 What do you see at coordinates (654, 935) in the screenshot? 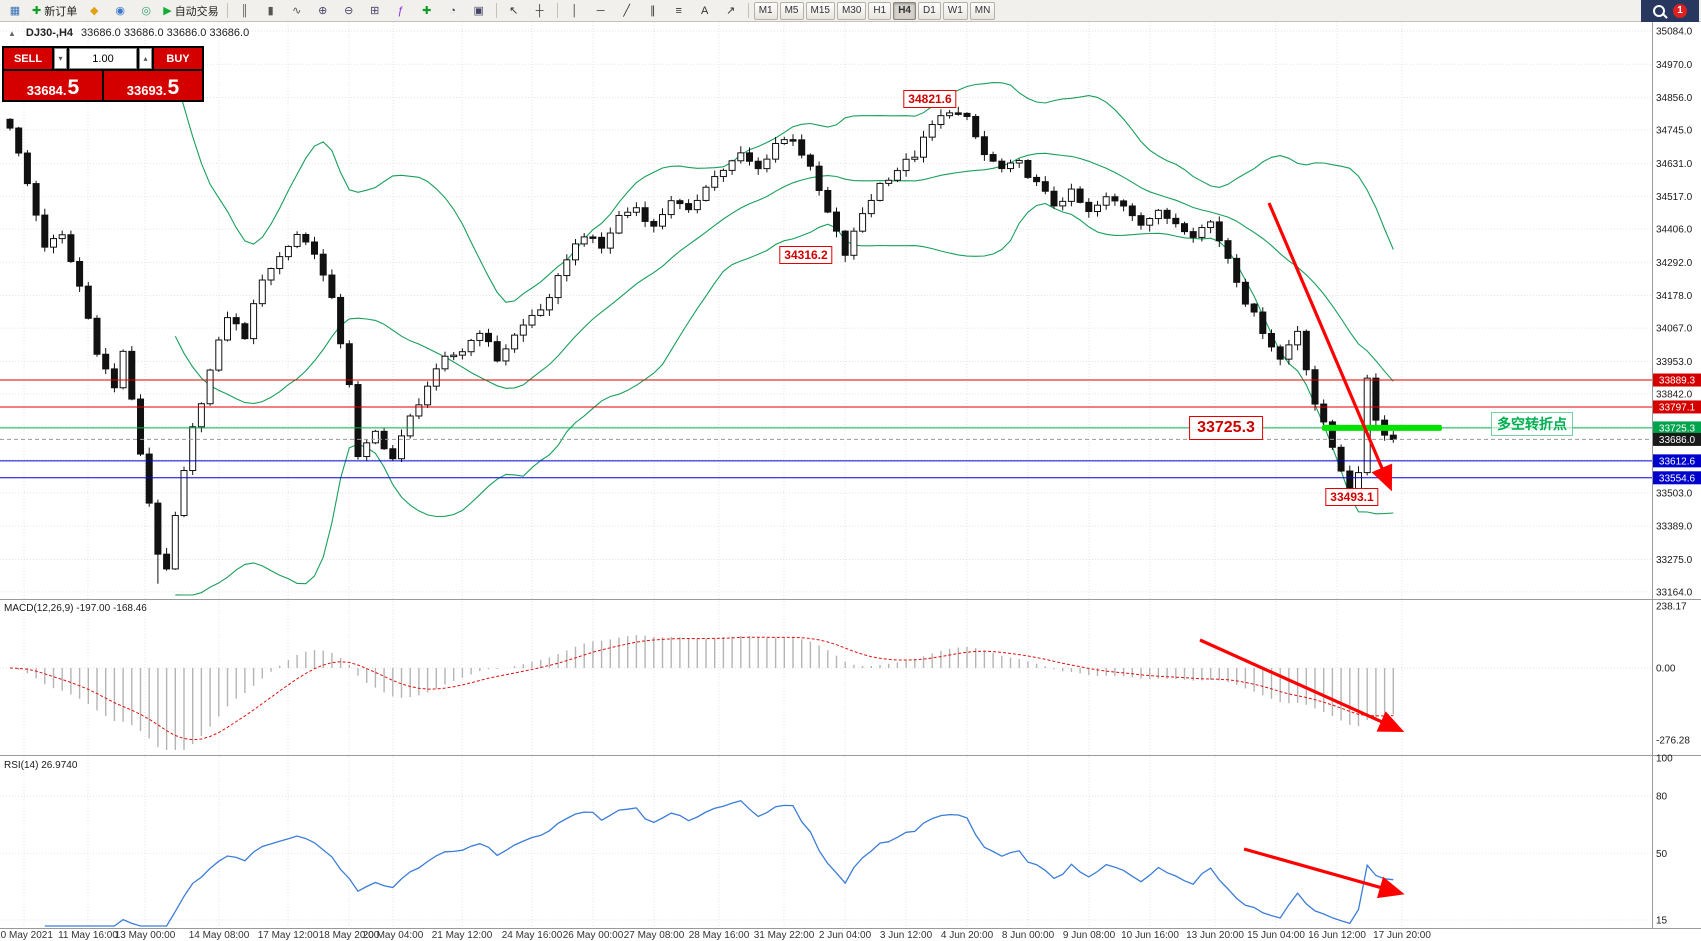
I see `svg-text: 27 May 08:00` at bounding box center [654, 935].